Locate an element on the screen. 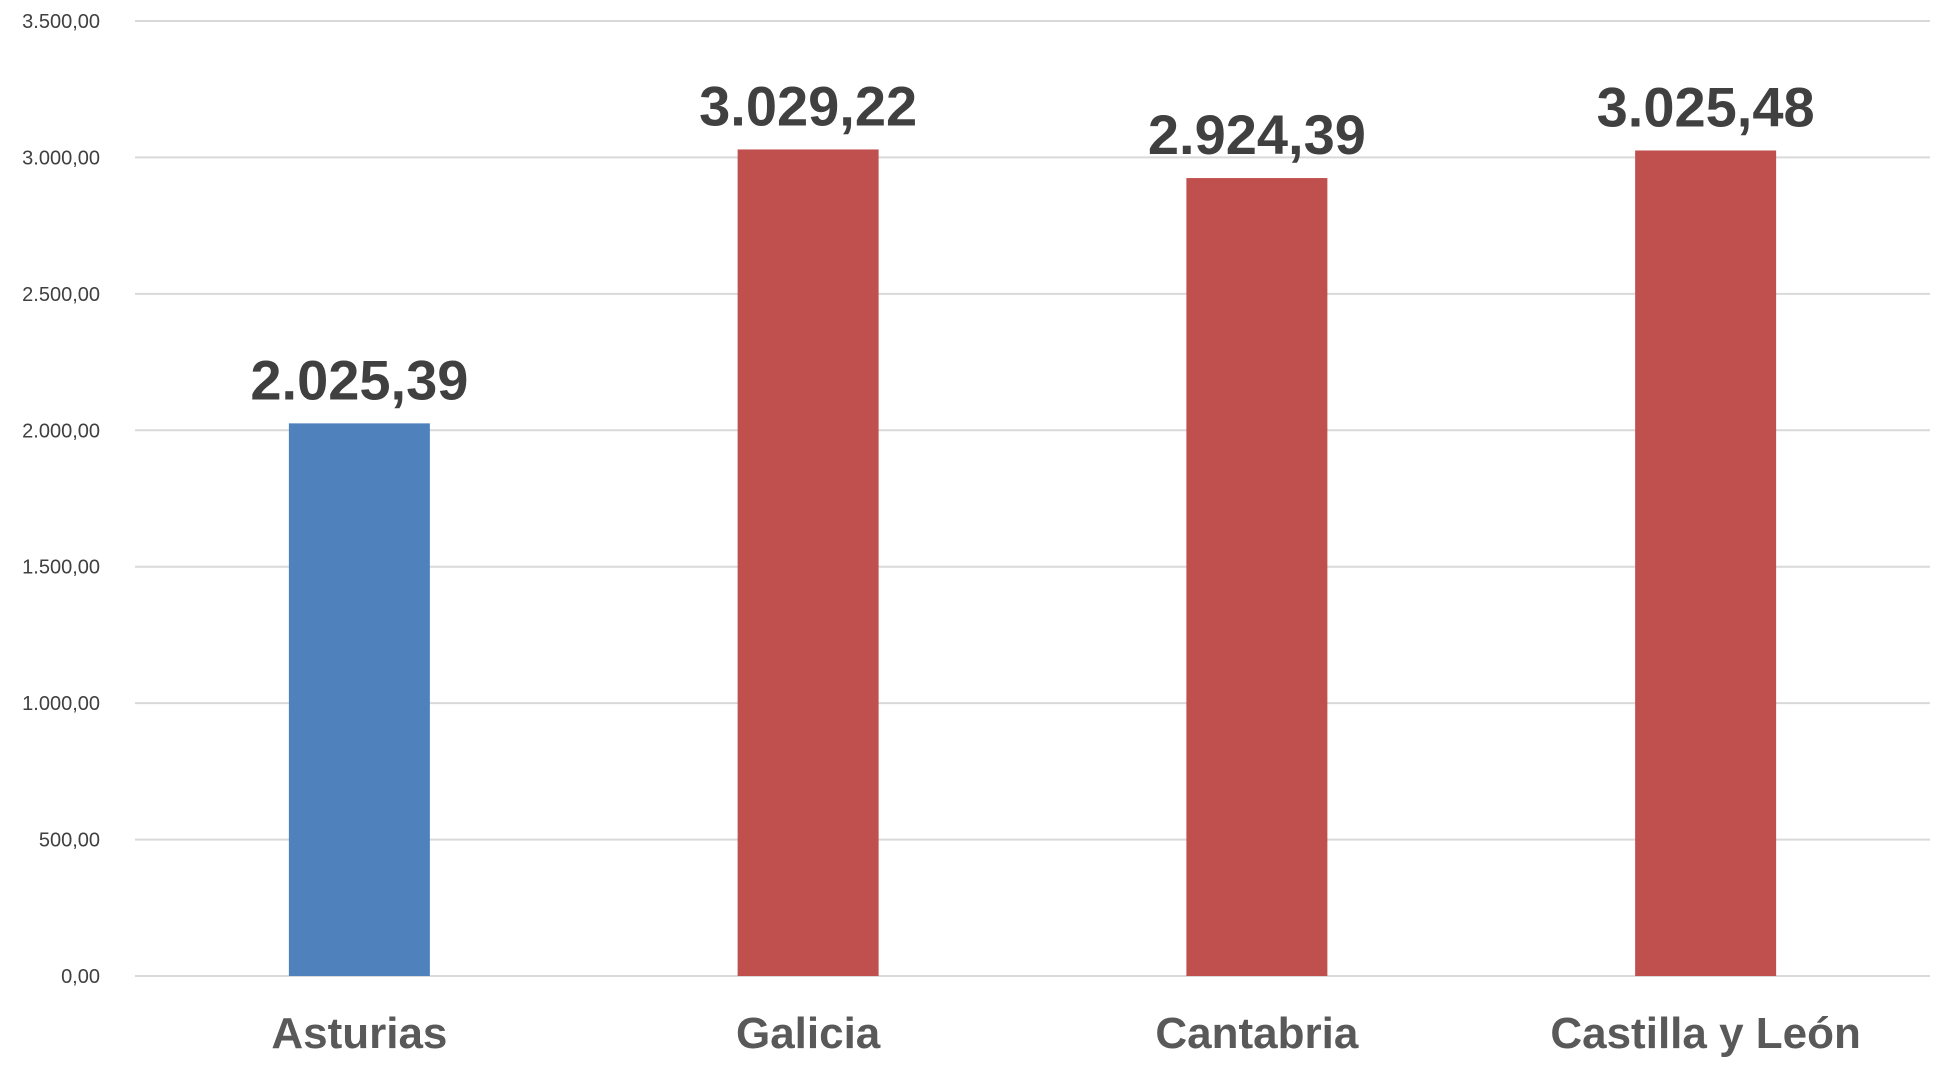 This screenshot has width=1941, height=1065. x-tick-label: Galicia is located at coordinates (808, 1033).